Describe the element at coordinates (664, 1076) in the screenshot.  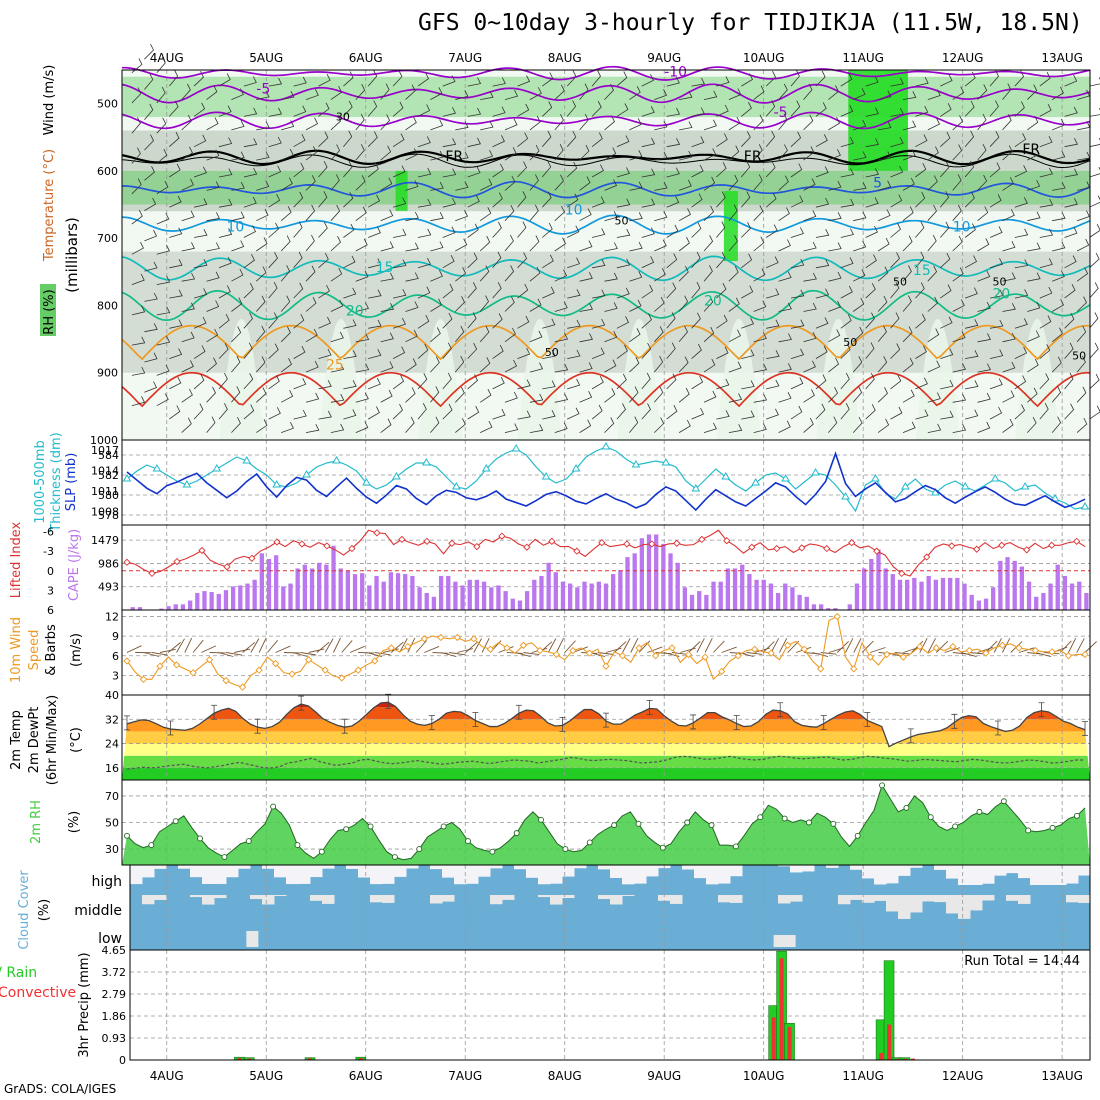
I see `date-label-bottom: 9AUG` at that location.